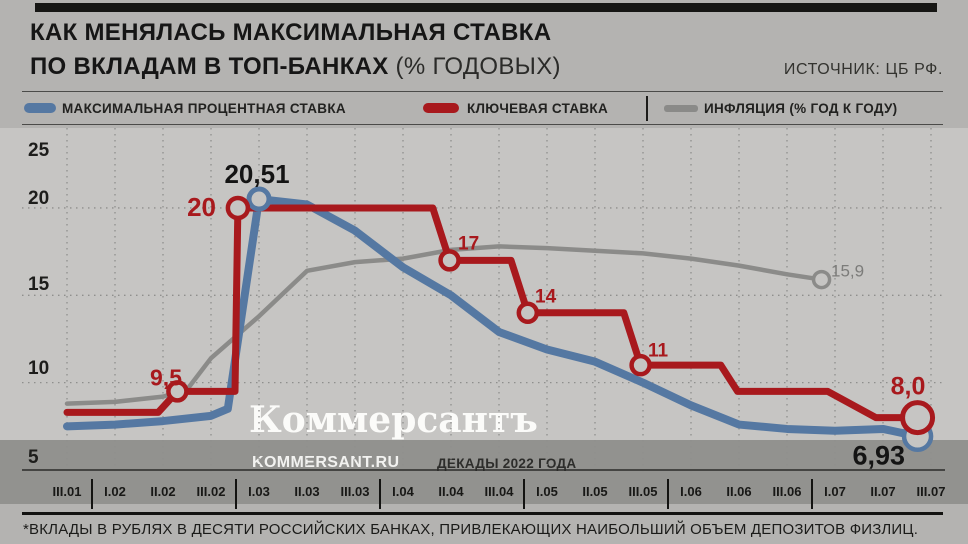 This screenshot has height=544, width=968. What do you see at coordinates (801, 108) in the screenshot?
I see `legend-label-inflation: ИНФЛЯЦИЯ (% ГОД К ГОДУ)` at bounding box center [801, 108].